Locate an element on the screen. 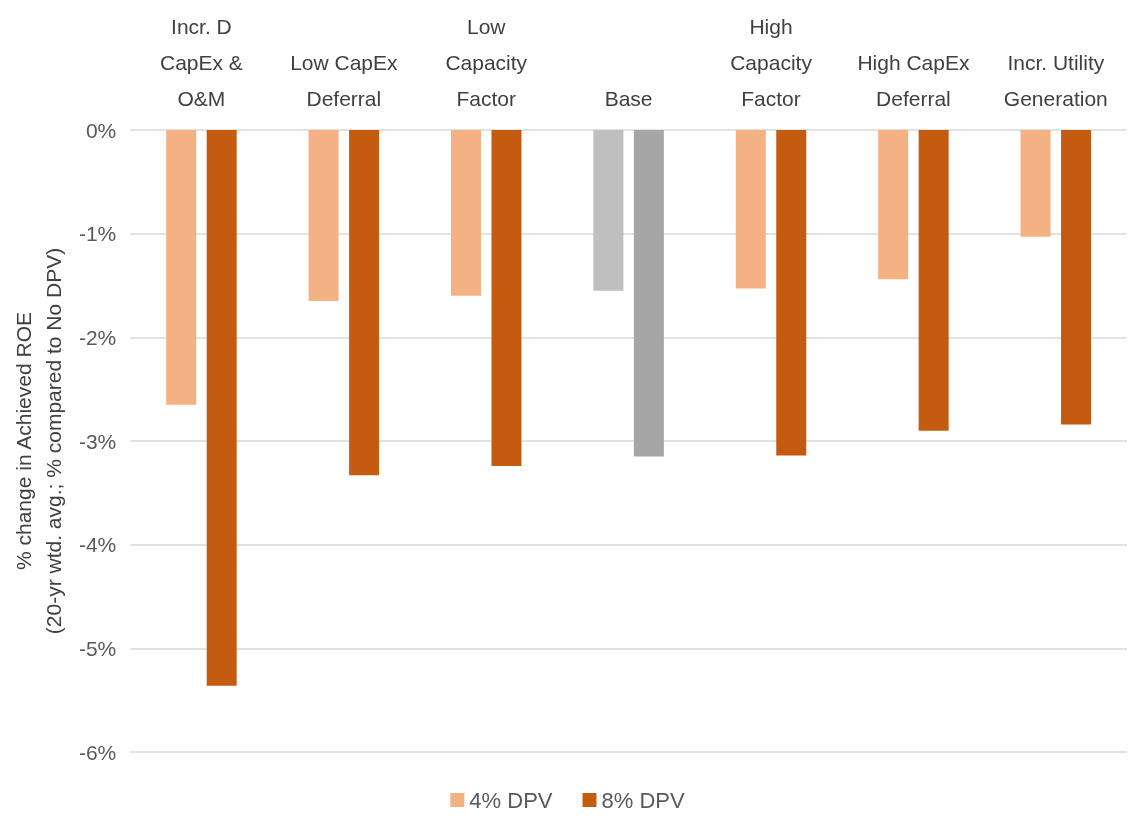  y-tick-label: -1% is located at coordinates (97, 234).